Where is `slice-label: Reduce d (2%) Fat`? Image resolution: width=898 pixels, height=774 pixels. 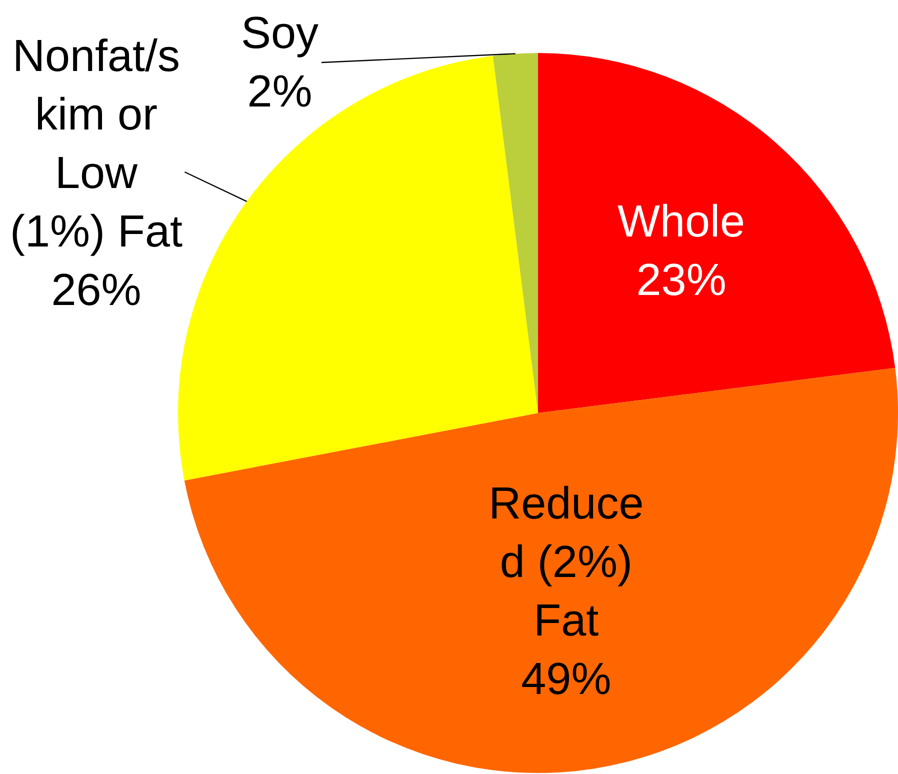
slice-label: Reduce d (2%) Fat is located at coordinates (566, 562).